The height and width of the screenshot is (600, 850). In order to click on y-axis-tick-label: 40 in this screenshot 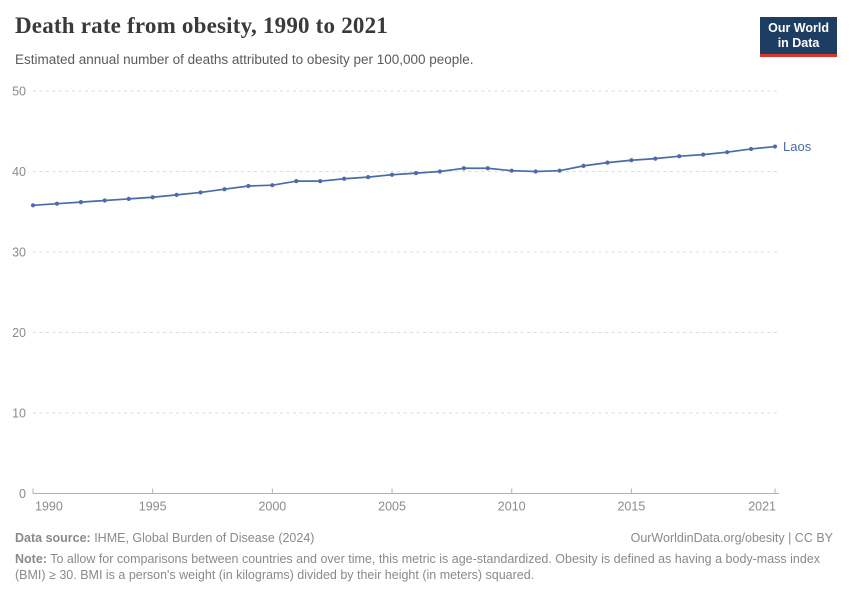, I will do `click(19, 172)`.